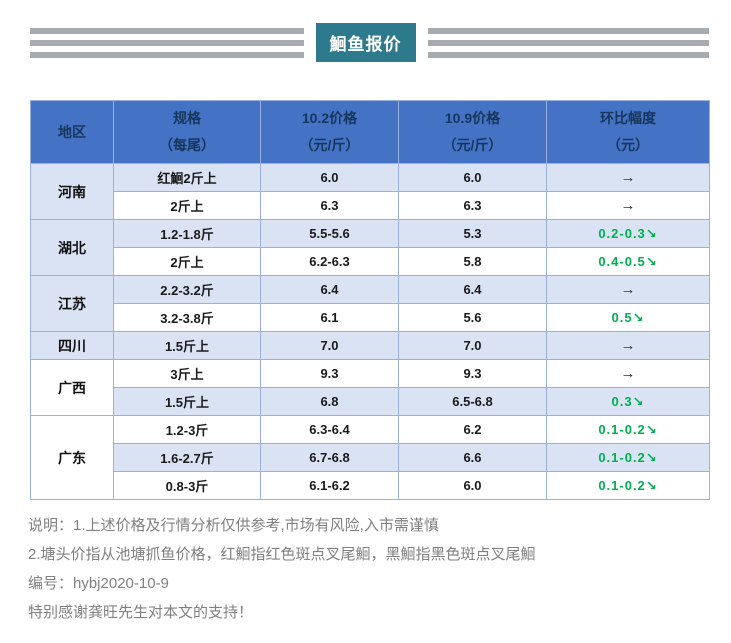 This screenshot has width=731, height=643. I want to click on header-price102-line2: （元/斤）, so click(329, 145).